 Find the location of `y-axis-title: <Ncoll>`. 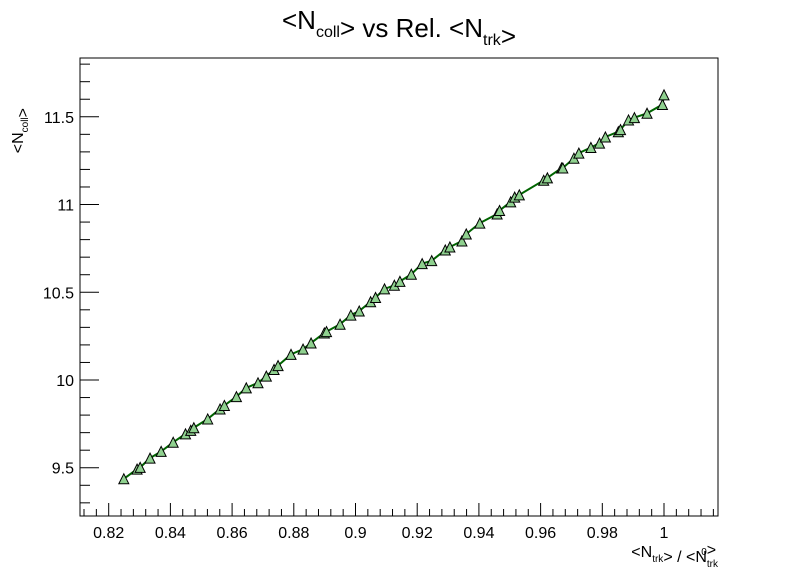

y-axis-title: <Ncoll> is located at coordinates (21, 130).